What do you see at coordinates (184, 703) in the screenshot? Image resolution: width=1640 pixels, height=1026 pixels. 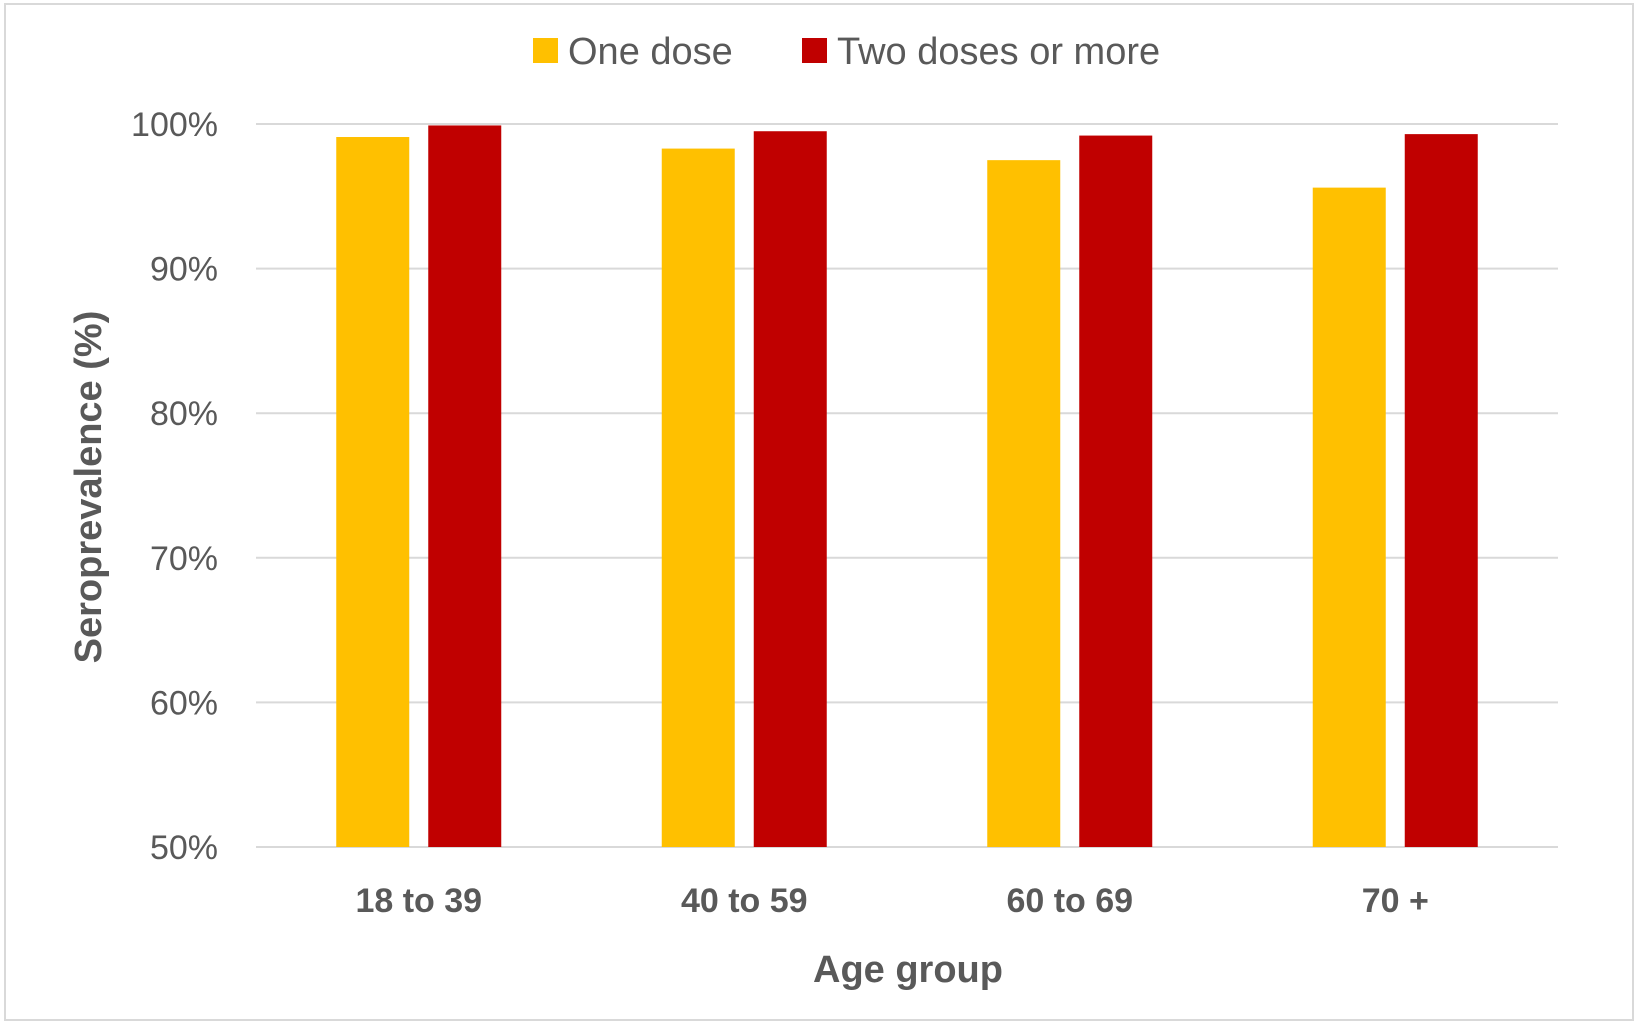 I see `y-tick-label: 60%` at bounding box center [184, 703].